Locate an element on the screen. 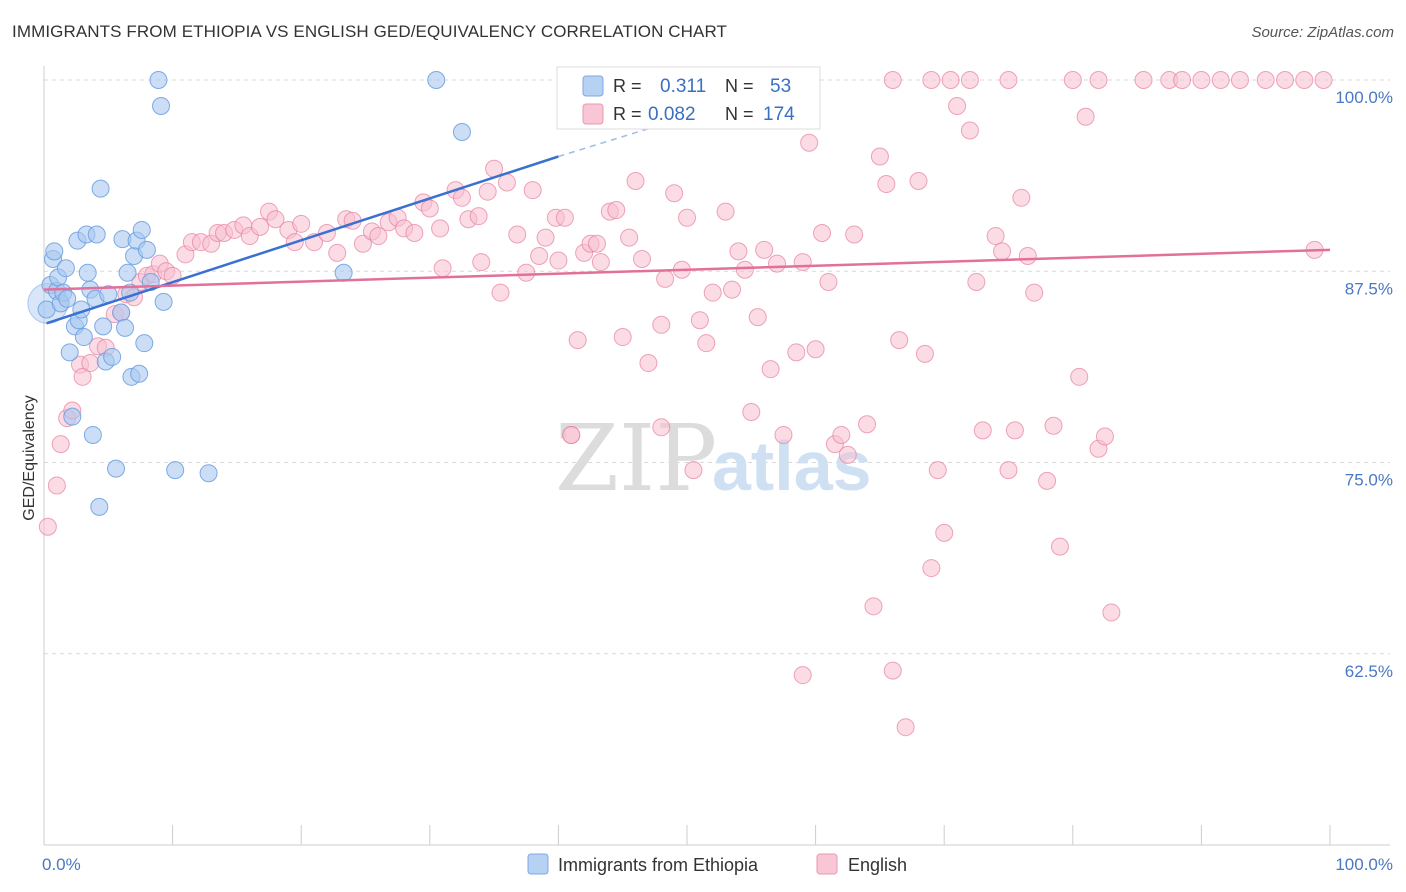  y-tick-label-3: 100.0% is located at coordinates (1364, 97).